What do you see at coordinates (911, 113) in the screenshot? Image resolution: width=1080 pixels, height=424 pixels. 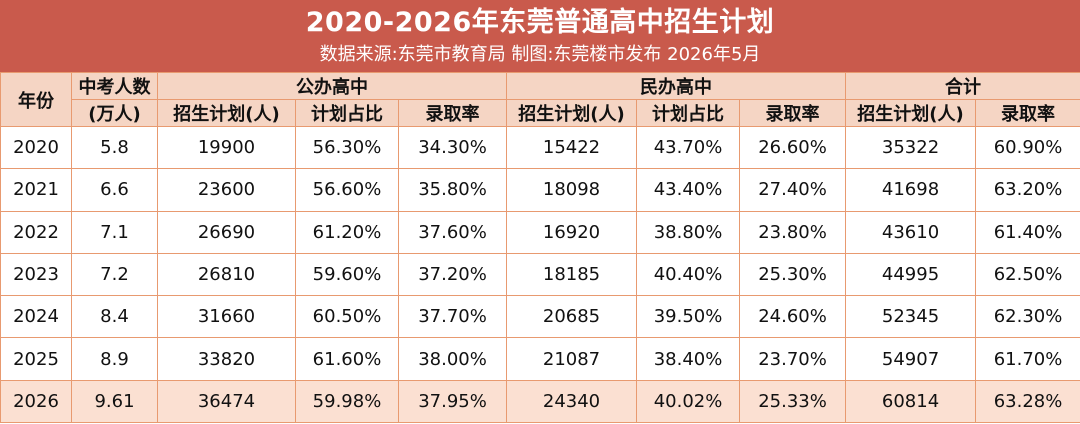 I see `header-total-plan: 招生计划(人)` at bounding box center [911, 113].